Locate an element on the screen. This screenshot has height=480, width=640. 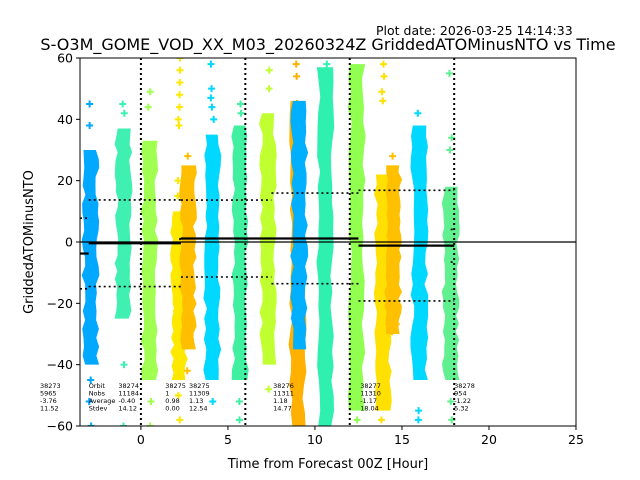
annotation-orbit: 38275 is located at coordinates (199, 386).